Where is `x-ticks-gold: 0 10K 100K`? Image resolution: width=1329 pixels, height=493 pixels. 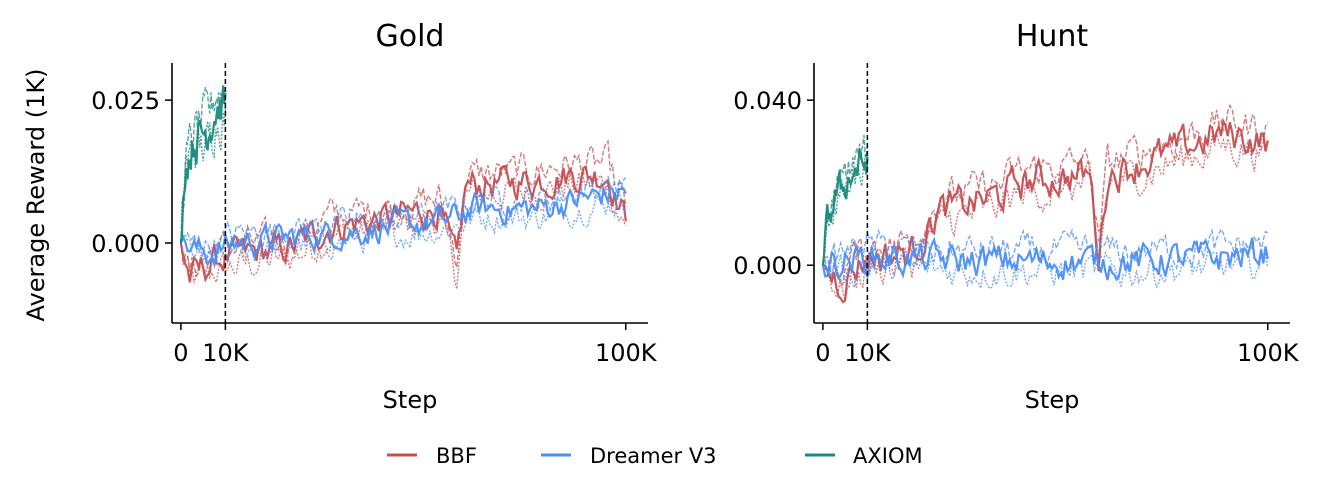
x-ticks-gold: 0 10K 100K is located at coordinates (415, 345).